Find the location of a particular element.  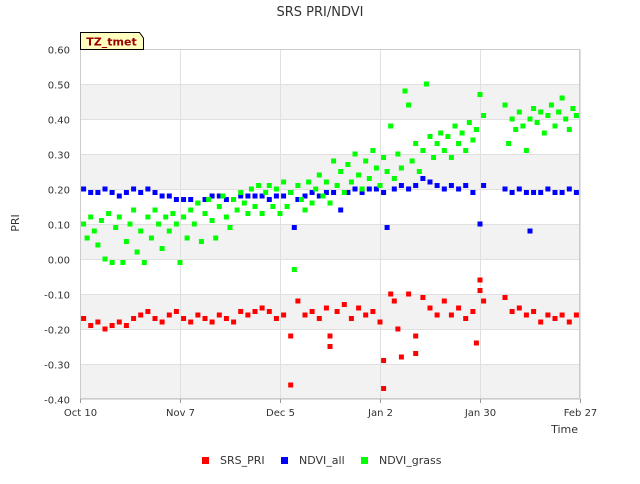

y-tick-label: 0.10 is located at coordinates (59, 226).